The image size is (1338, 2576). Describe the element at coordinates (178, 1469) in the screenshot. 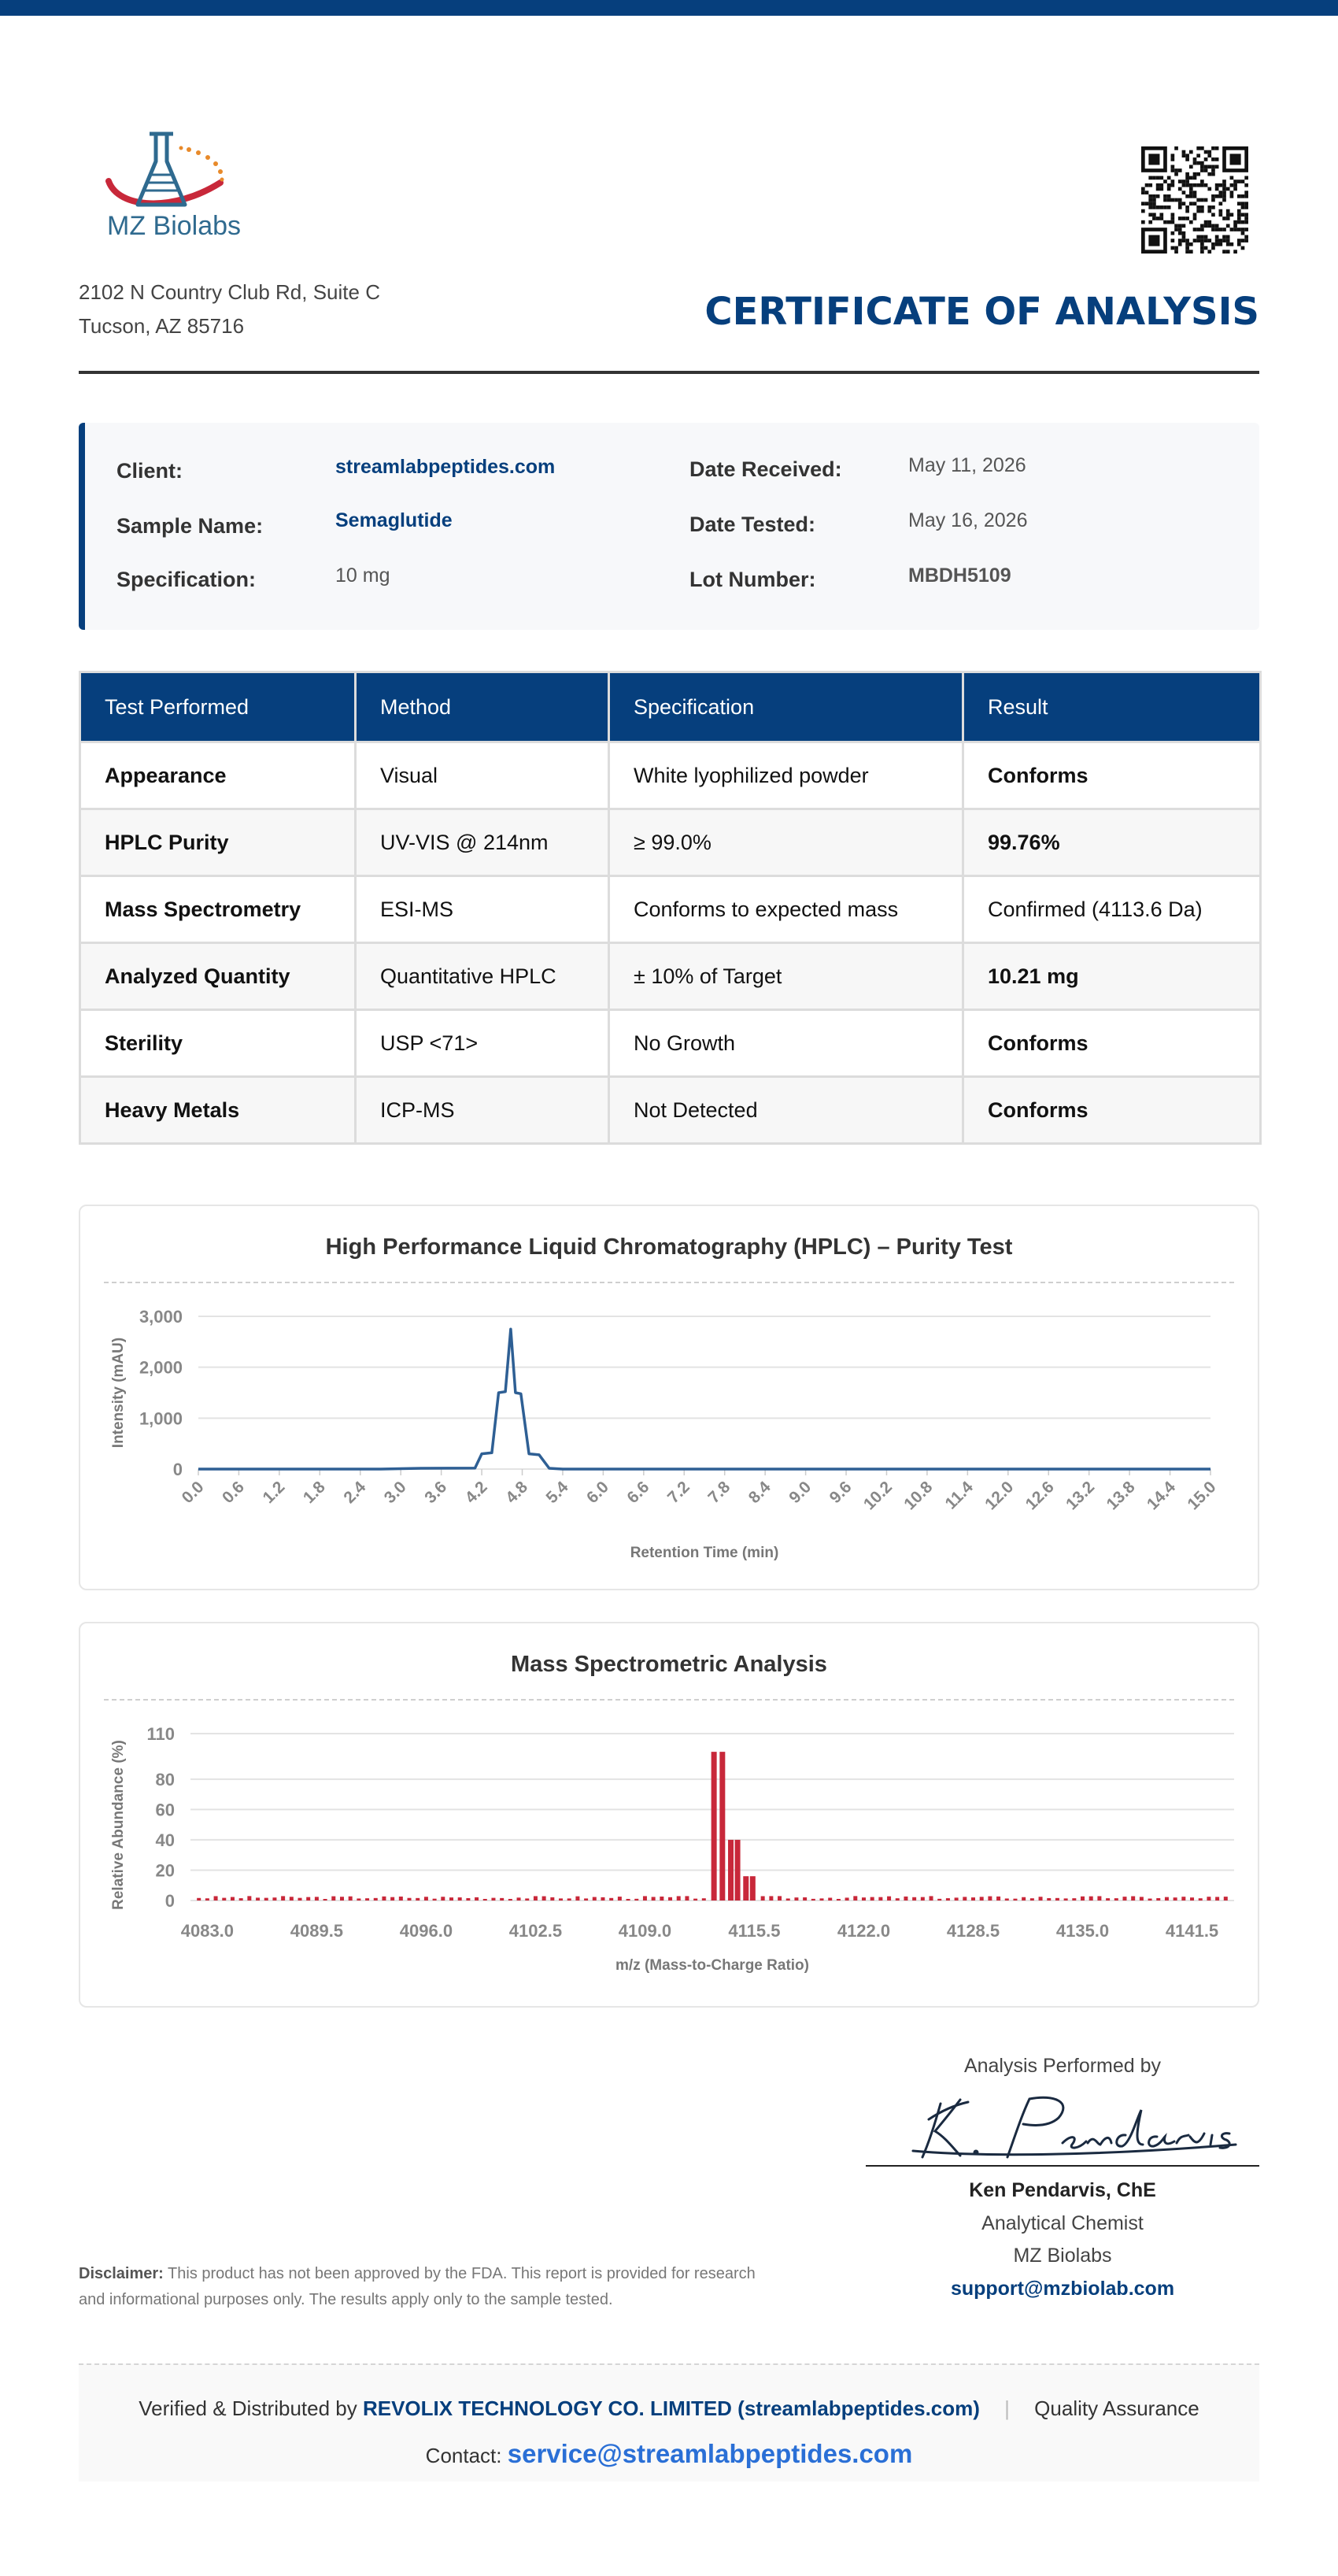

I see `hplc-y-tick-label: 0` at that location.